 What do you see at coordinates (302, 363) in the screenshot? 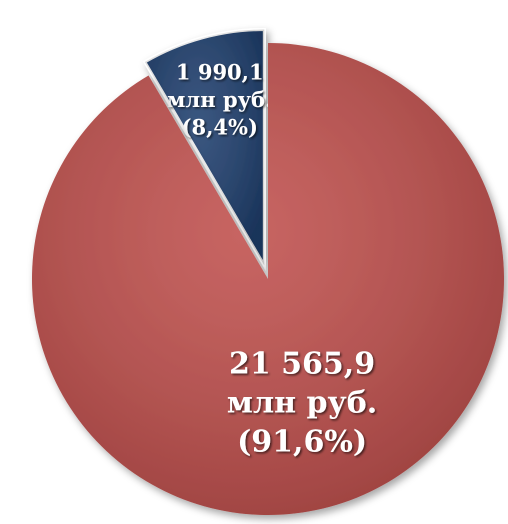
I see `data-label: 21 565,9` at bounding box center [302, 363].